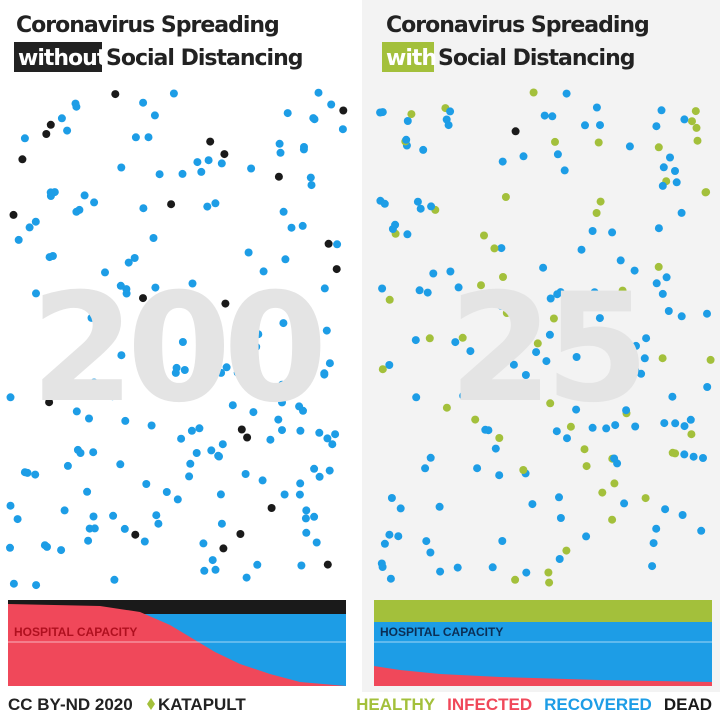 The height and width of the screenshot is (720, 720). Describe the element at coordinates (688, 704) in the screenshot. I see `legend-item: DEAD` at that location.